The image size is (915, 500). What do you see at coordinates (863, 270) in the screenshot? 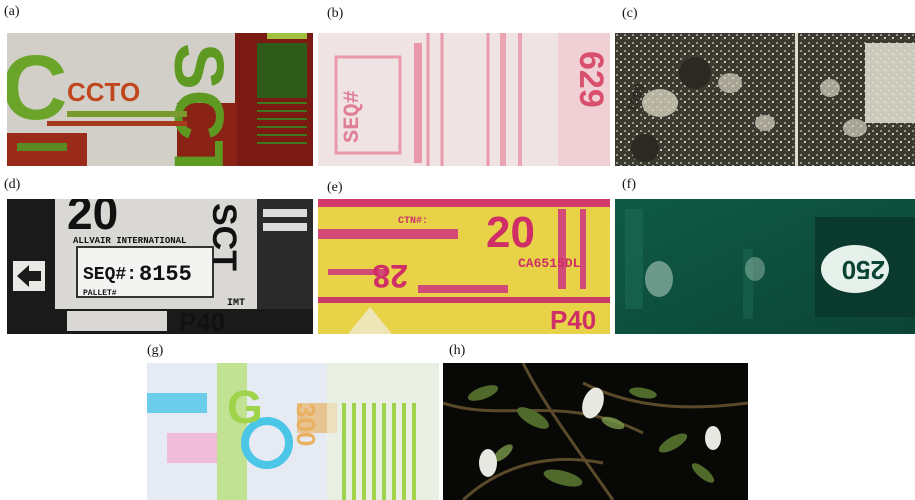
I see `panel-f-text-250: 250` at bounding box center [863, 270].